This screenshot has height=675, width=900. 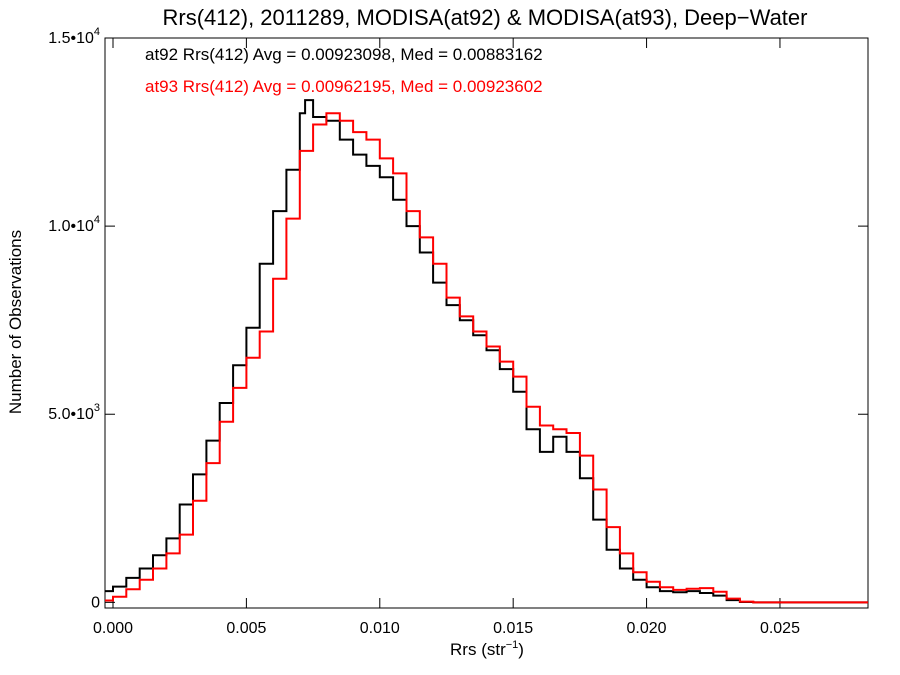 I want to click on x-axis-label-superscript: −1, so click(x=512, y=645).